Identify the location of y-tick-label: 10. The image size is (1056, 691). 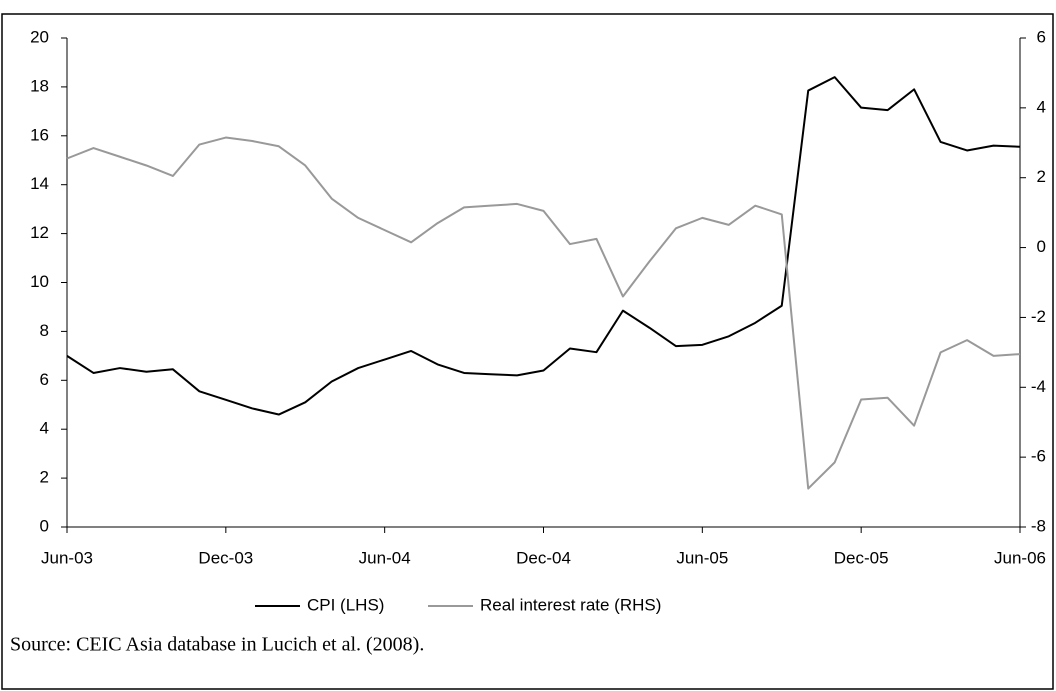
(39, 281).